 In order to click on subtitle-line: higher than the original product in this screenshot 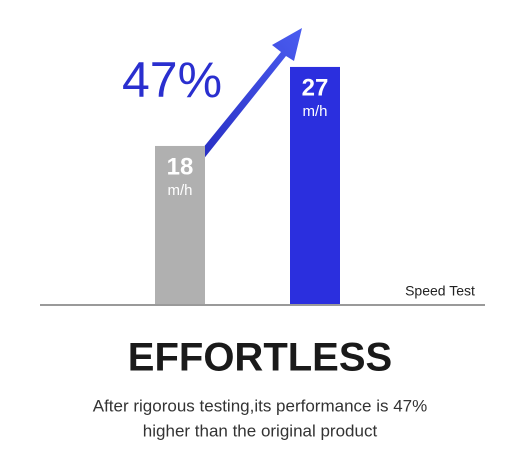, I will do `click(260, 430)`.